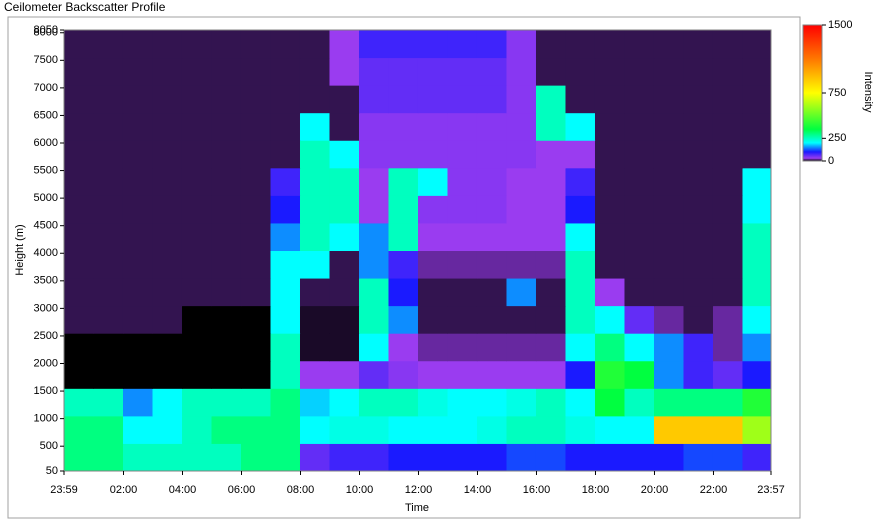  Describe the element at coordinates (655, 490) in the screenshot. I see `x-tick-label: 20:00` at that location.